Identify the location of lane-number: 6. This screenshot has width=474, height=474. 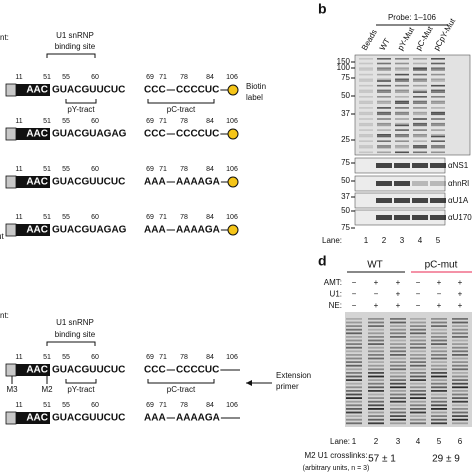
(460, 441).